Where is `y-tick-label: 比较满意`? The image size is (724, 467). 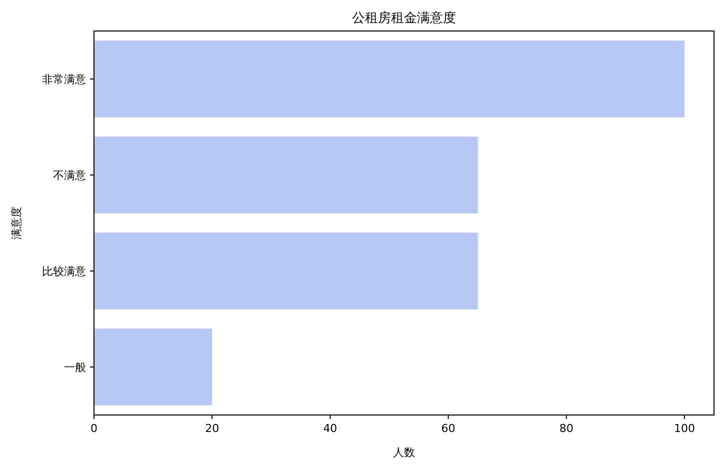 y-tick-label: 比较满意 is located at coordinates (64, 271).